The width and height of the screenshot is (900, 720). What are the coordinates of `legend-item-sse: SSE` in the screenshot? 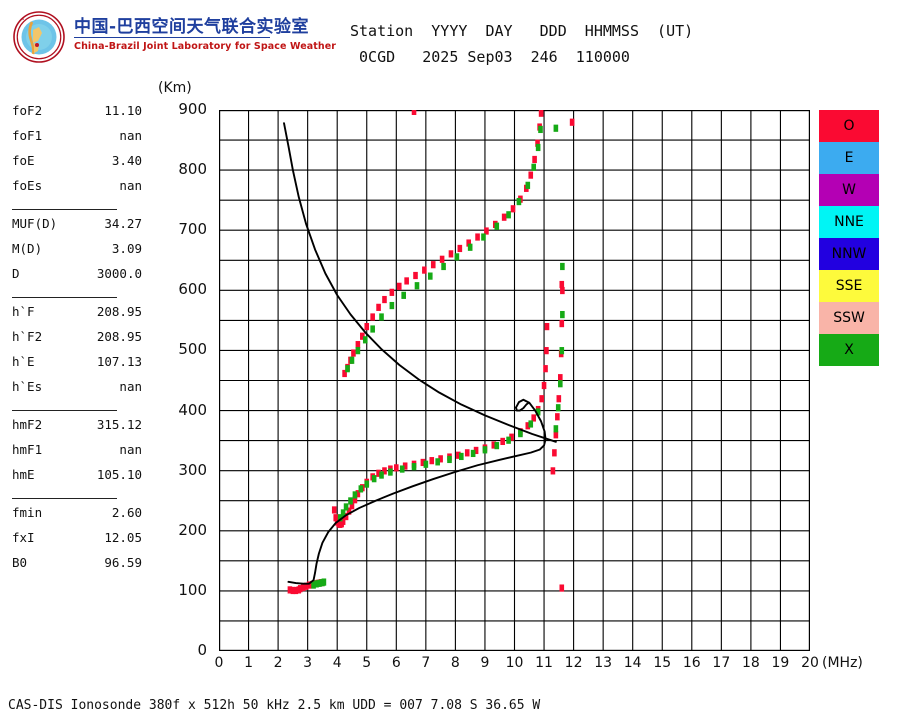 It's located at (849, 286).